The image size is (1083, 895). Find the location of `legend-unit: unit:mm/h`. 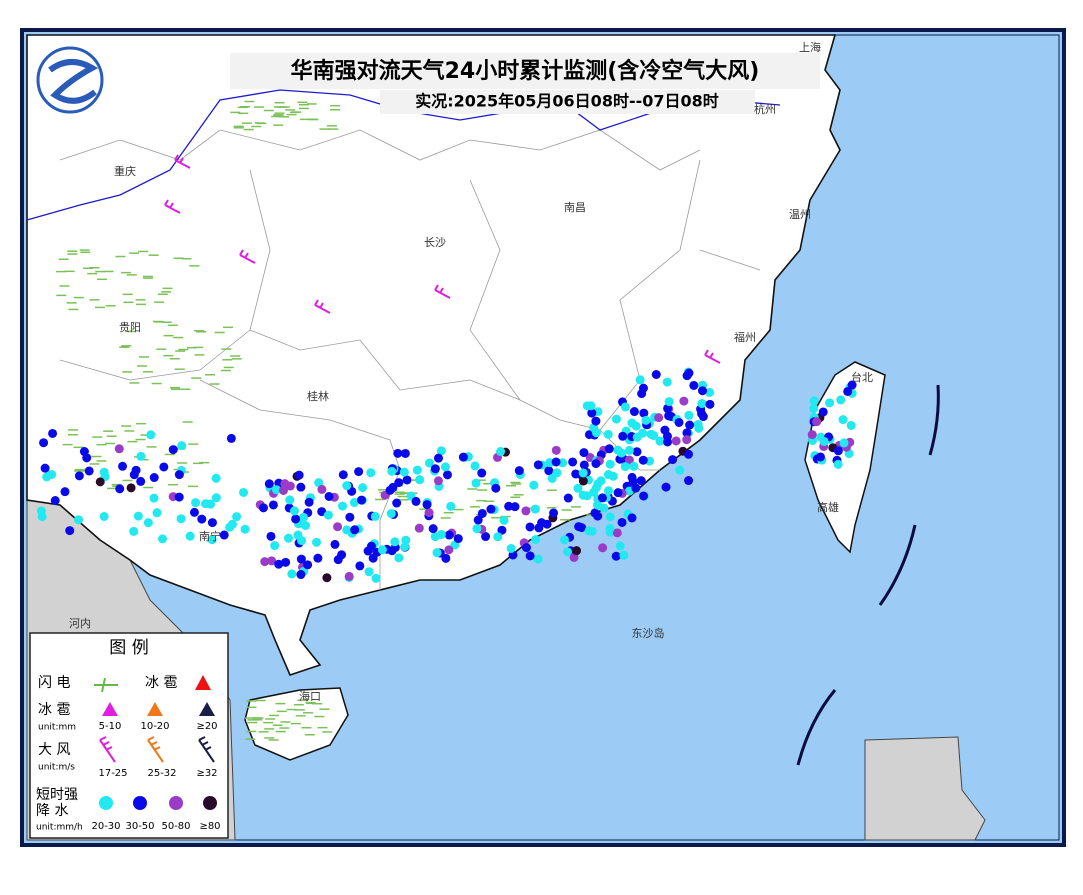

legend-unit: unit:mm/h is located at coordinates (59, 828).